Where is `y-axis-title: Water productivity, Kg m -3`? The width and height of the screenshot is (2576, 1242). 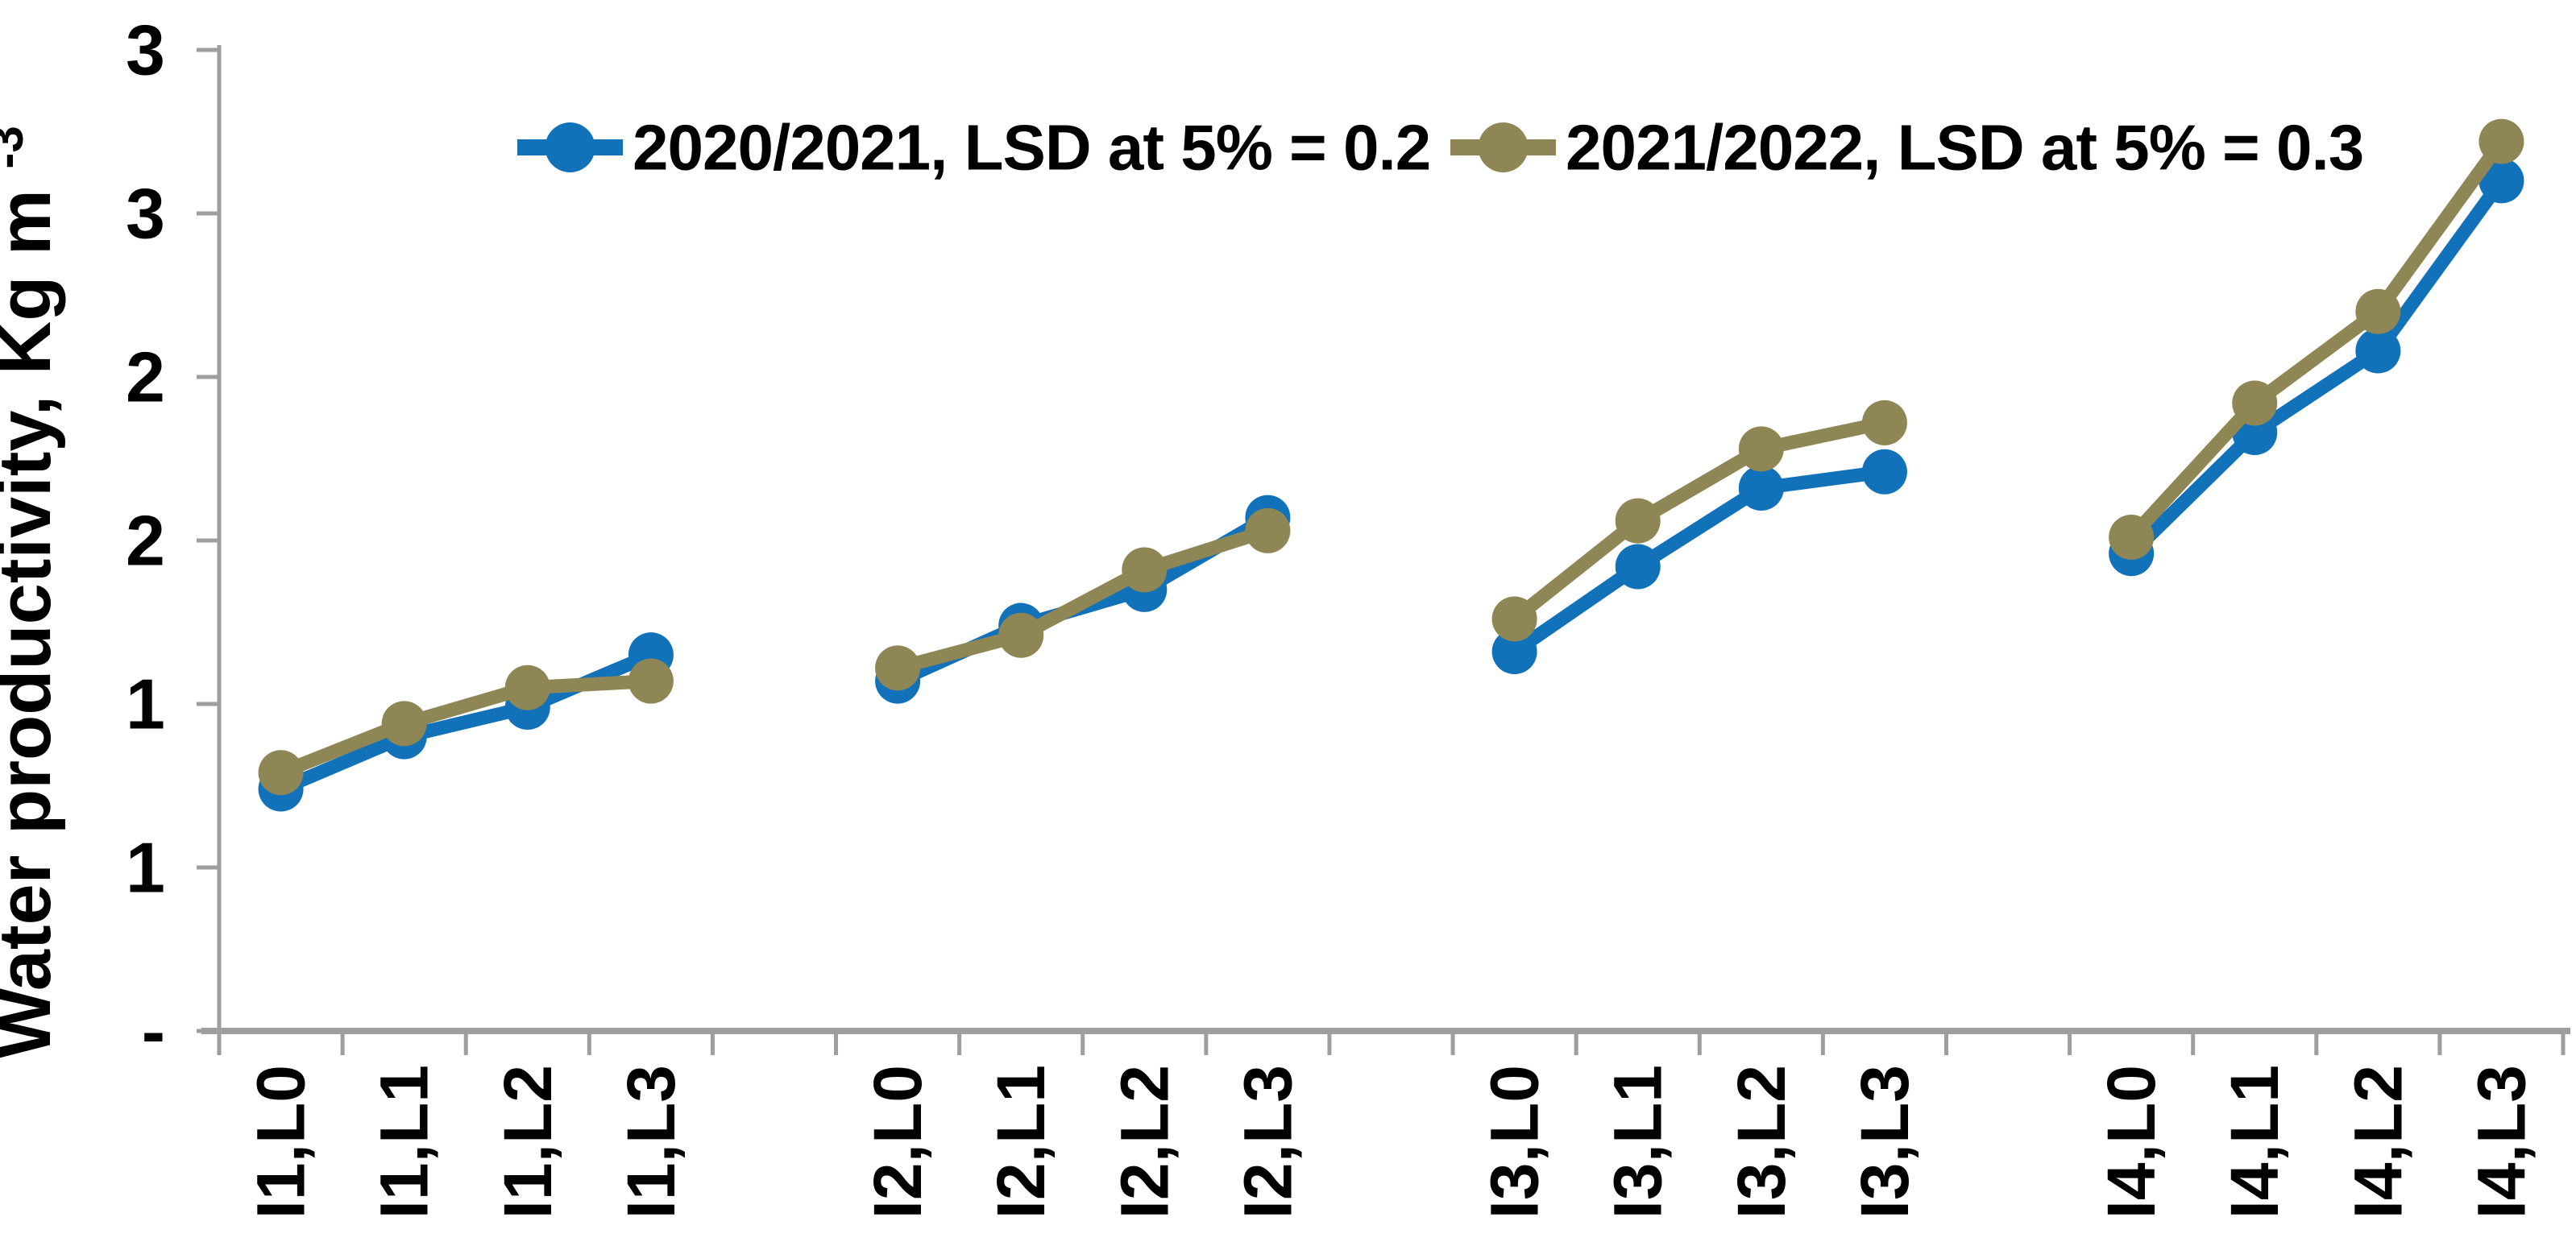 y-axis-title: Water productivity, Kg m -3 is located at coordinates (33, 592).